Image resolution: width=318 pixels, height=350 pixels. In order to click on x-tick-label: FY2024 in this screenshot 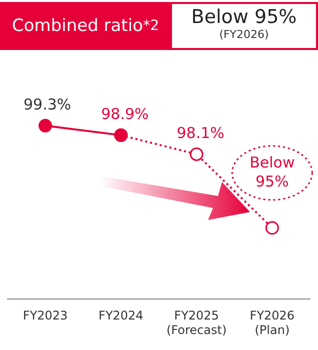, I will do `click(121, 315)`.